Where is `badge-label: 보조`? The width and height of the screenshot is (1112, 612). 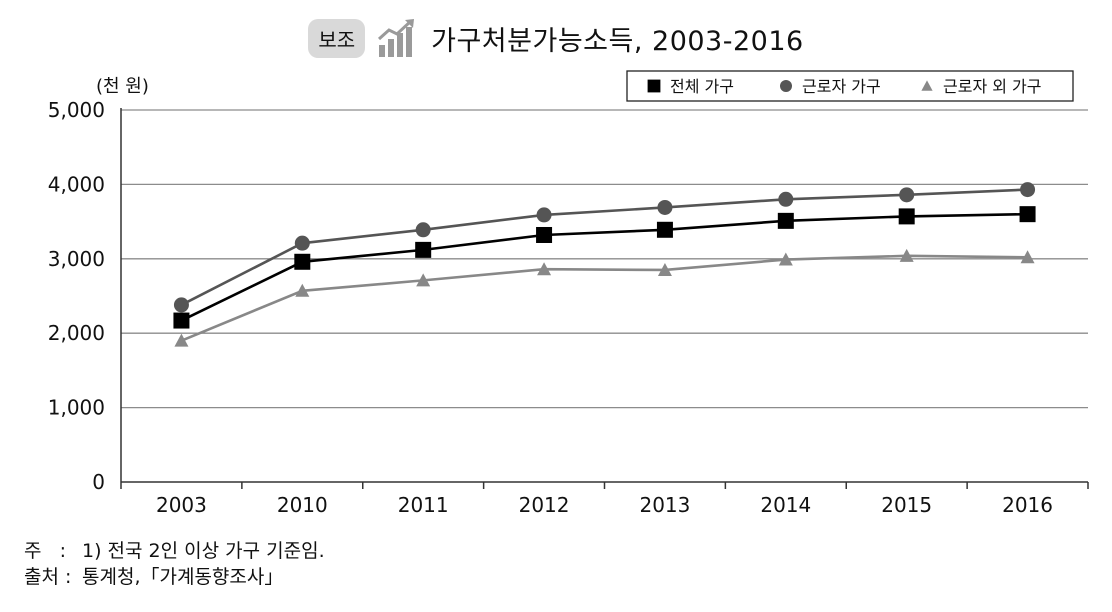
badge-label: 보조 is located at coordinates (337, 38).